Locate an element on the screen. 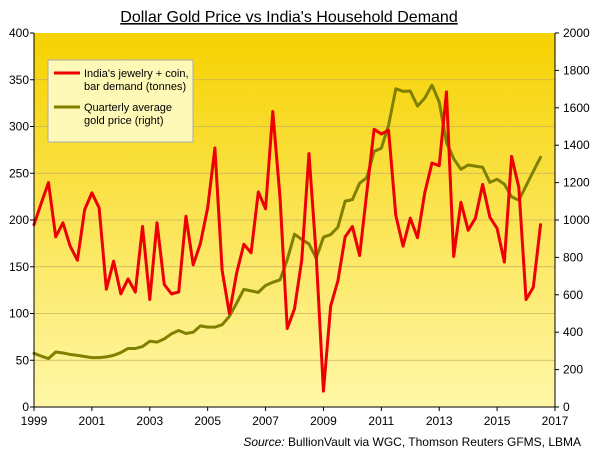 The width and height of the screenshot is (598, 456). x-tick-label: 2007 is located at coordinates (265, 421).